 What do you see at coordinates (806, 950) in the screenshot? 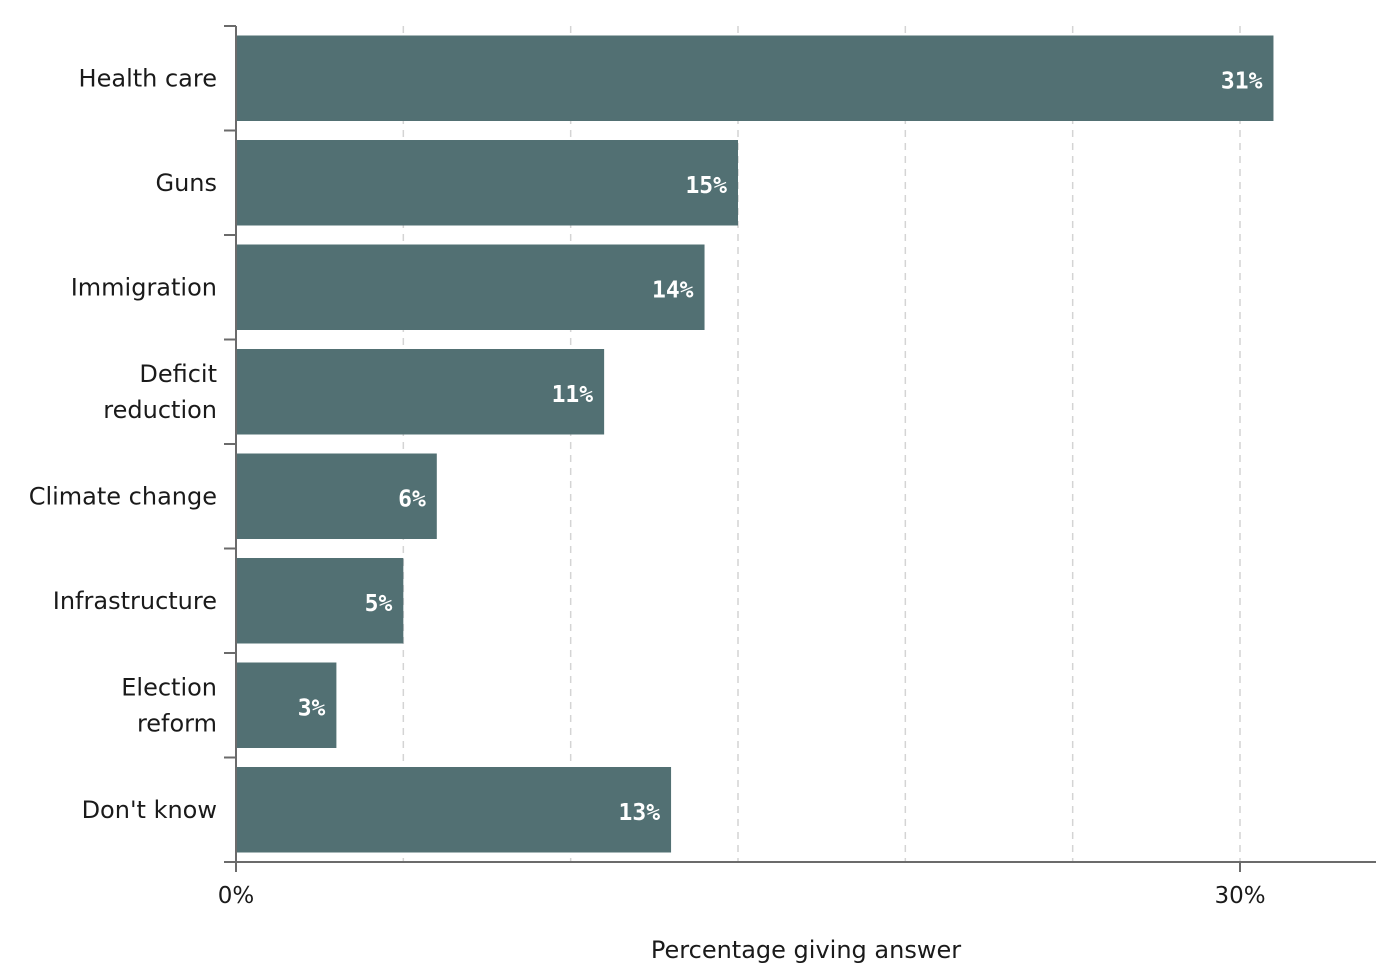
I see `x-axis-title: Percentage giving answer` at bounding box center [806, 950].